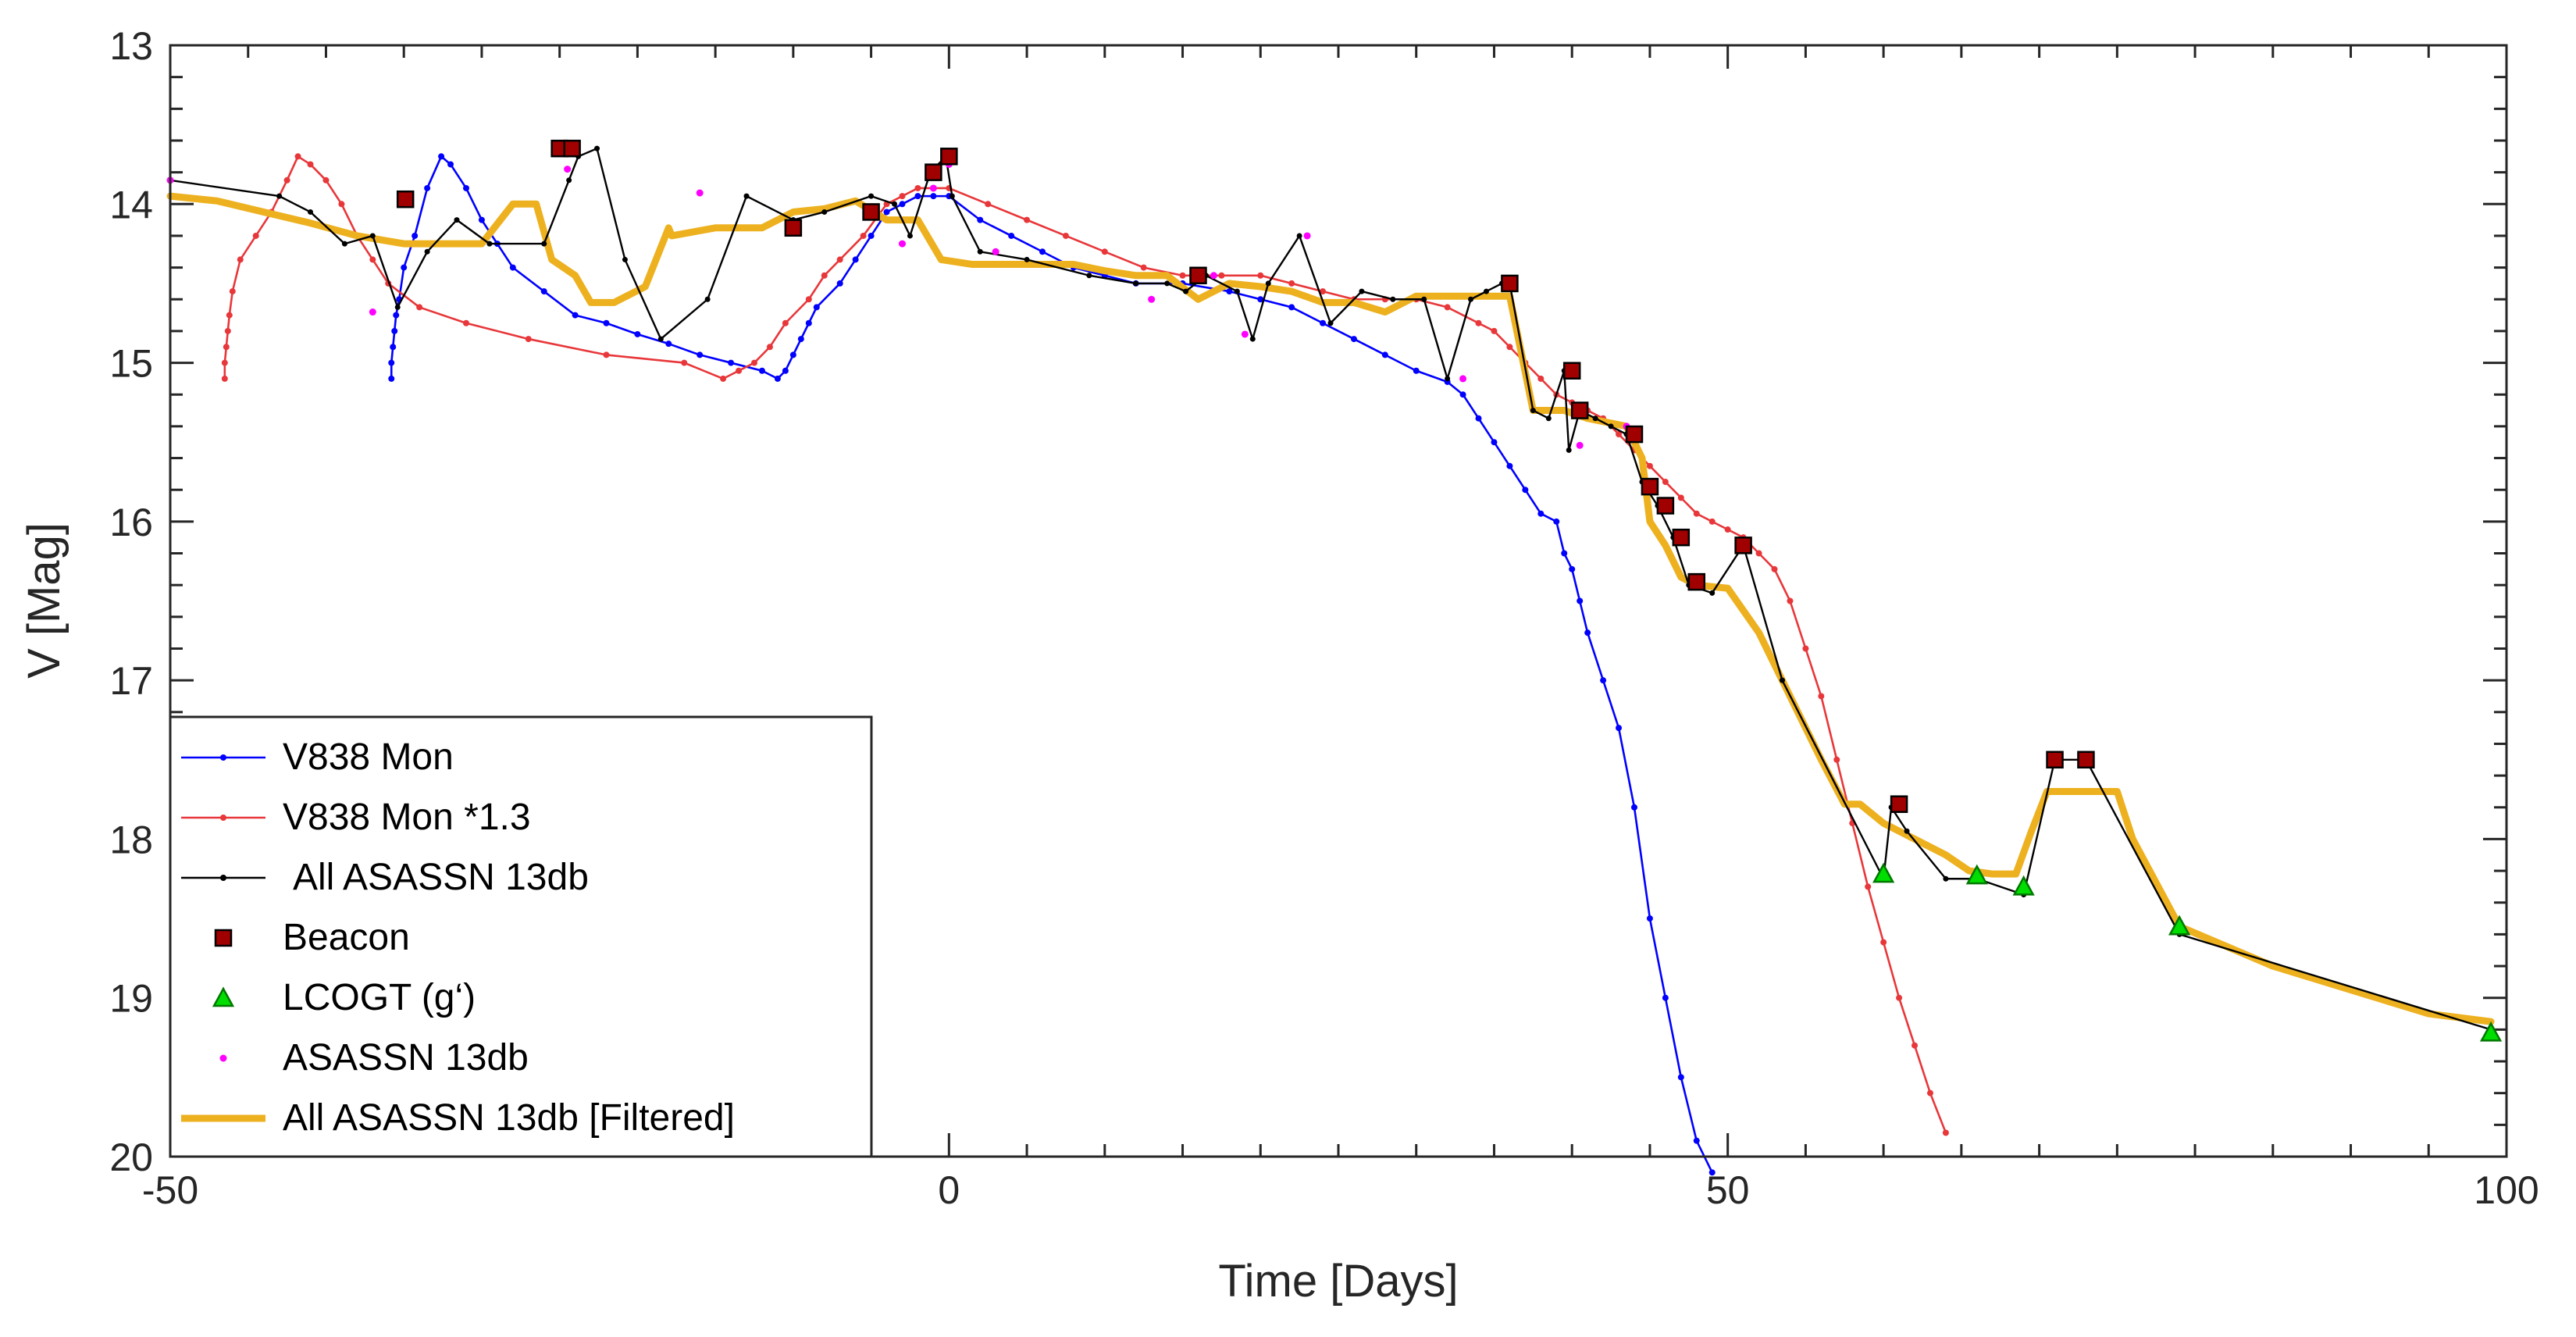 Image resolution: width=2576 pixels, height=1337 pixels. Describe the element at coordinates (131, 839) in the screenshot. I see `y-tick-label: 18` at that location.